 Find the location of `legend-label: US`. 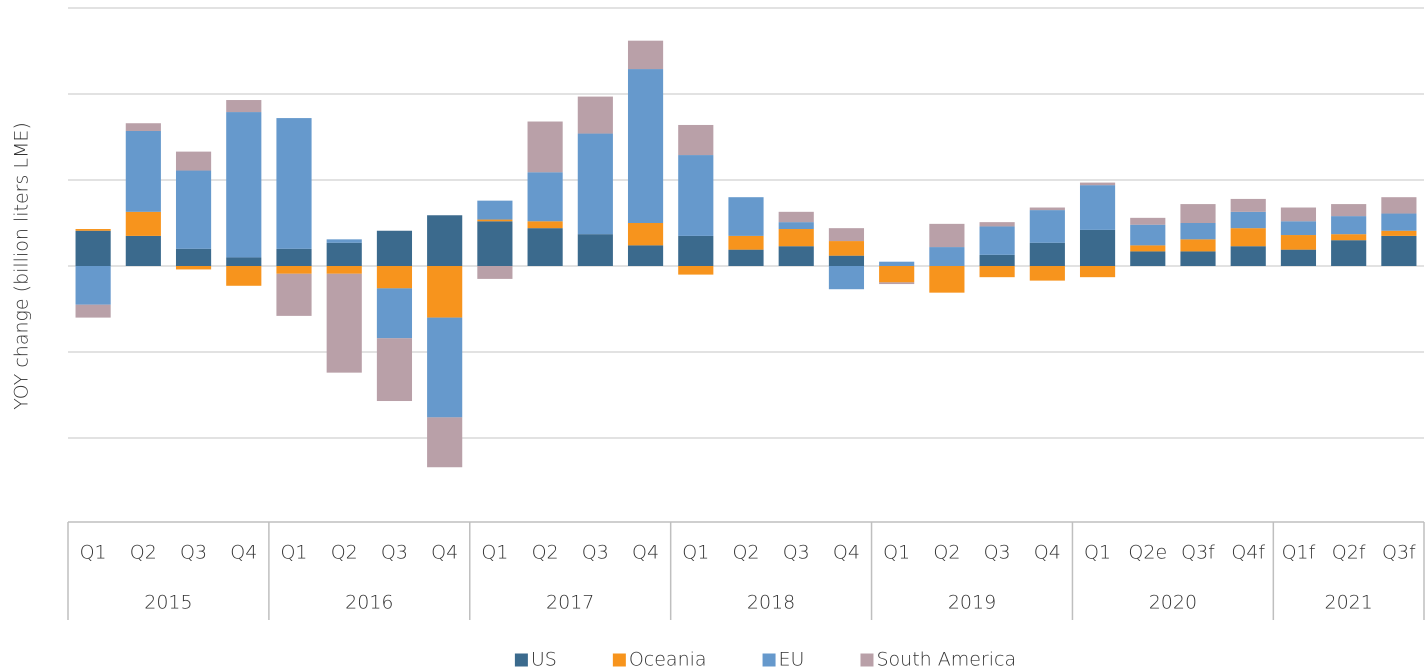

legend-label: US is located at coordinates (544, 660).